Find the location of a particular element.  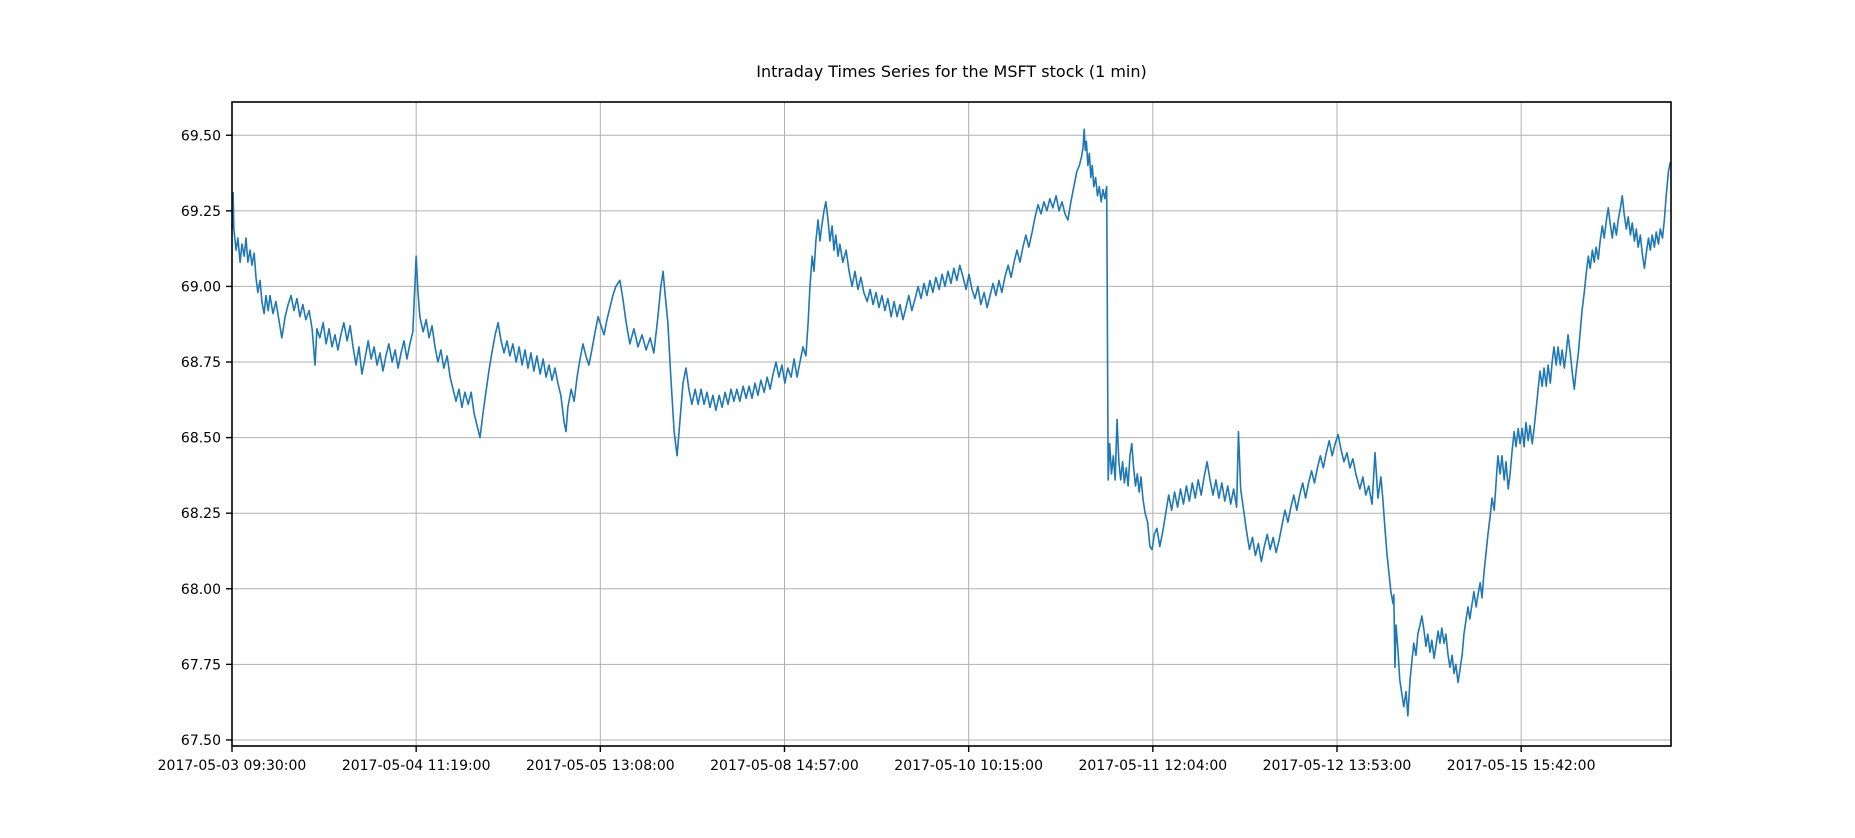

y-tick-label: 67.50 is located at coordinates (201, 741).